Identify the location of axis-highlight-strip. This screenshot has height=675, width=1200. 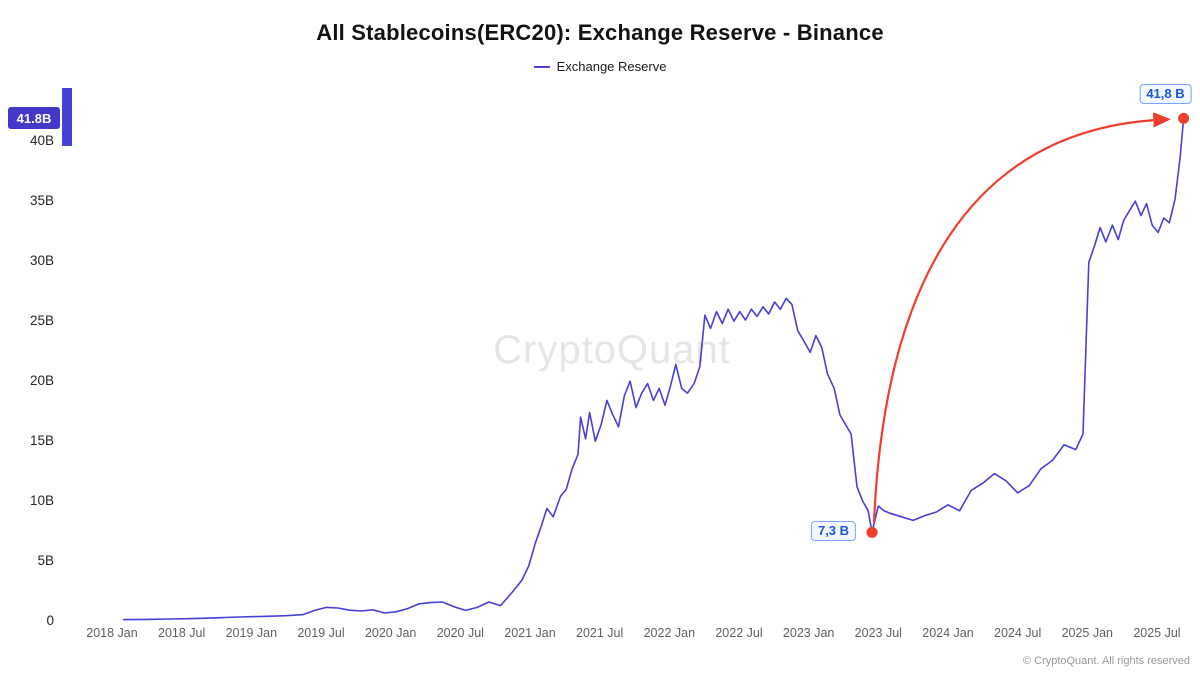
(67, 117).